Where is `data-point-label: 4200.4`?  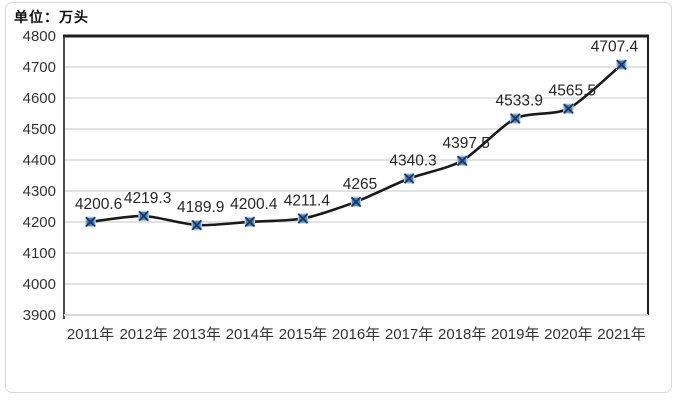 data-point-label: 4200.4 is located at coordinates (254, 204).